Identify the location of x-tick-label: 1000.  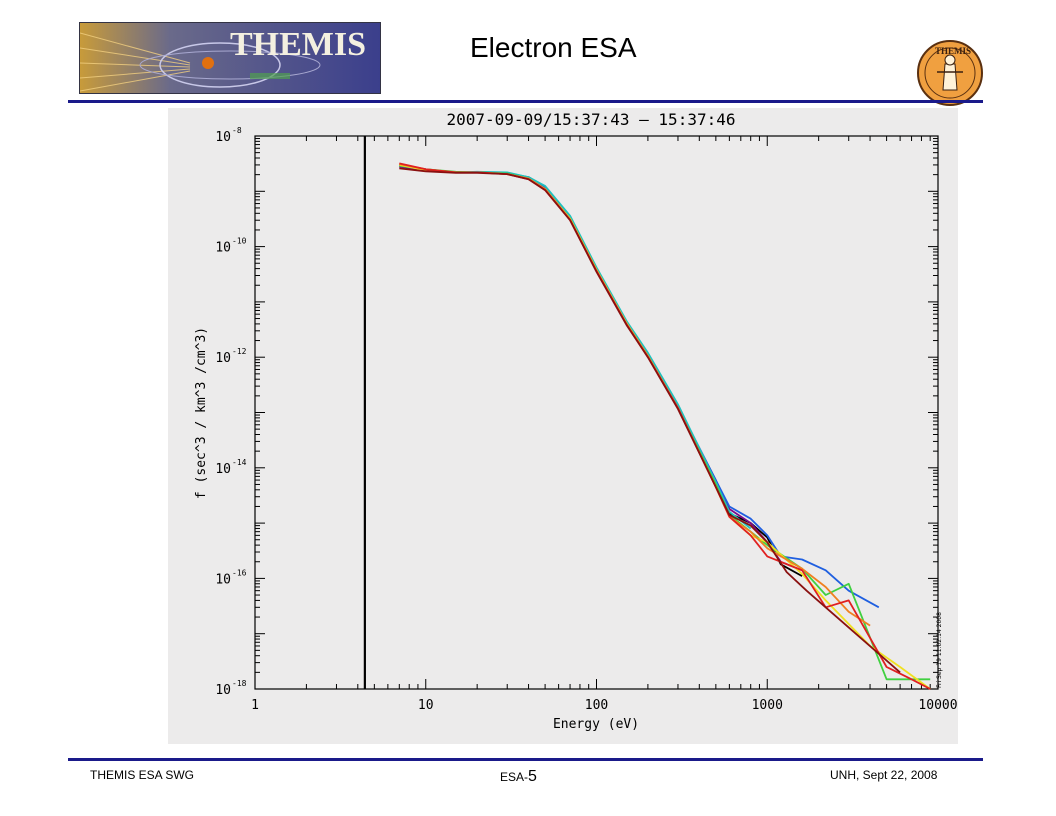
(767, 705).